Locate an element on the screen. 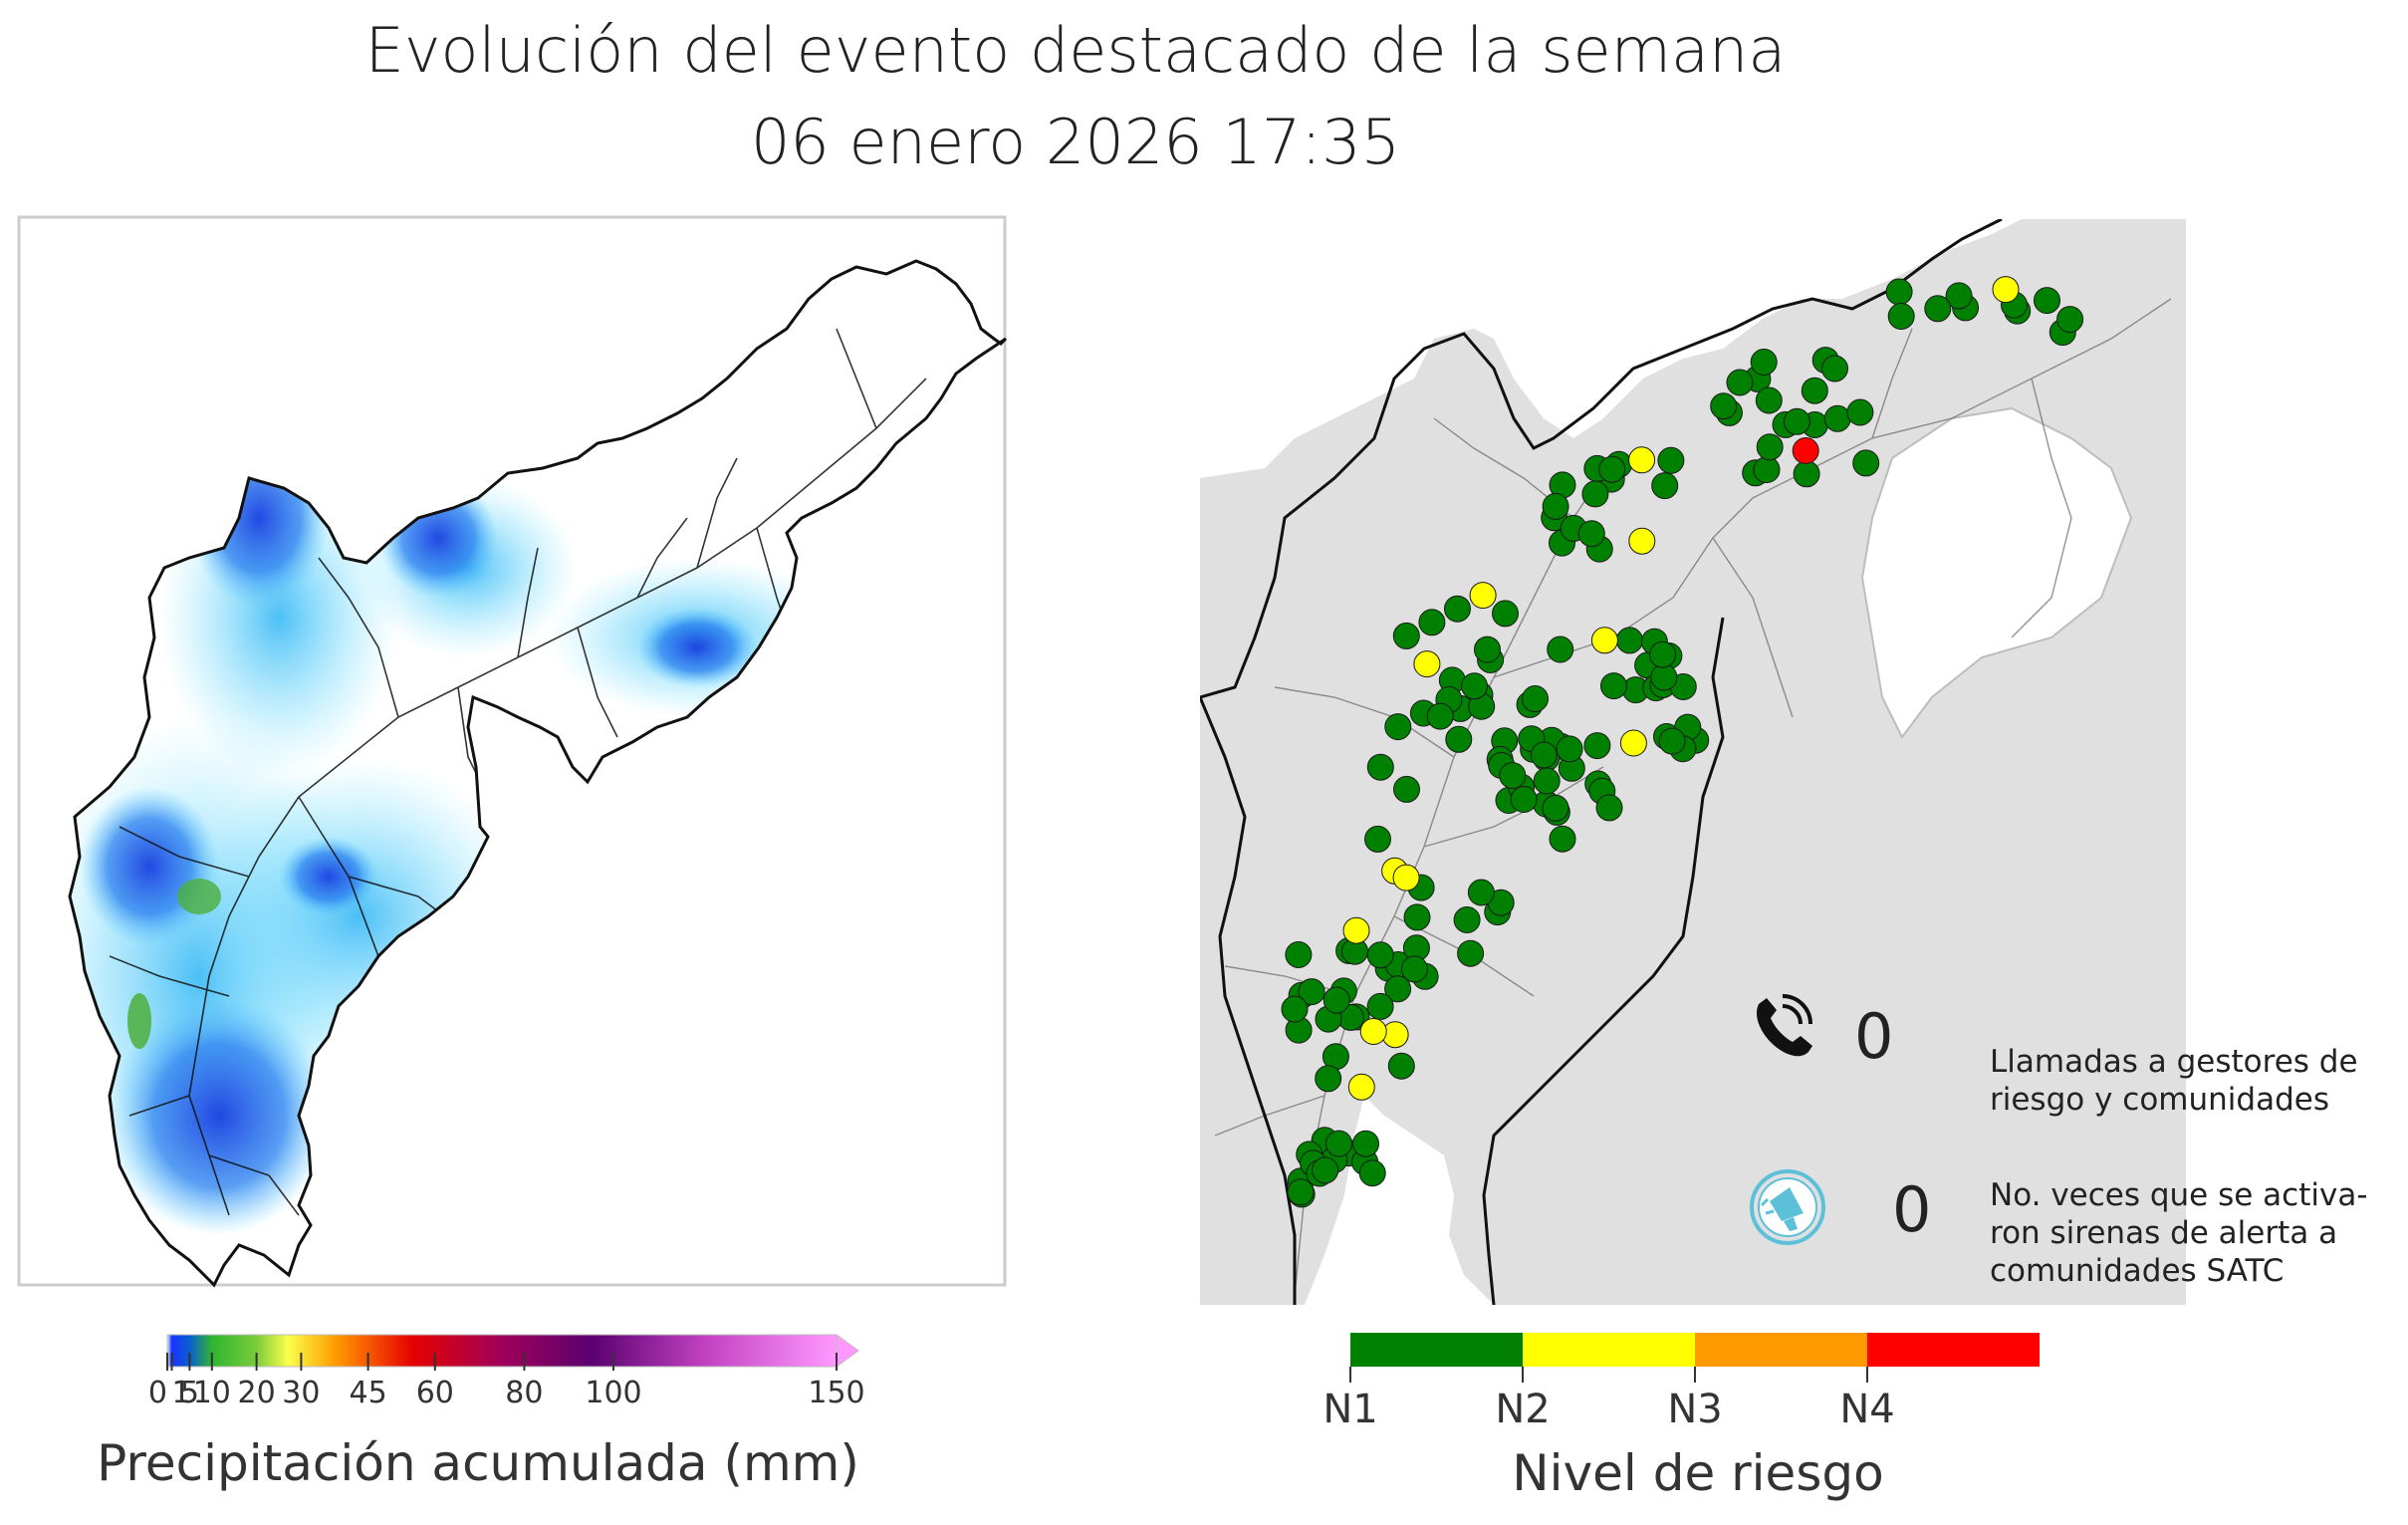 The height and width of the screenshot is (1525, 2408). siren-activations-count: 0 is located at coordinates (1912, 1210).